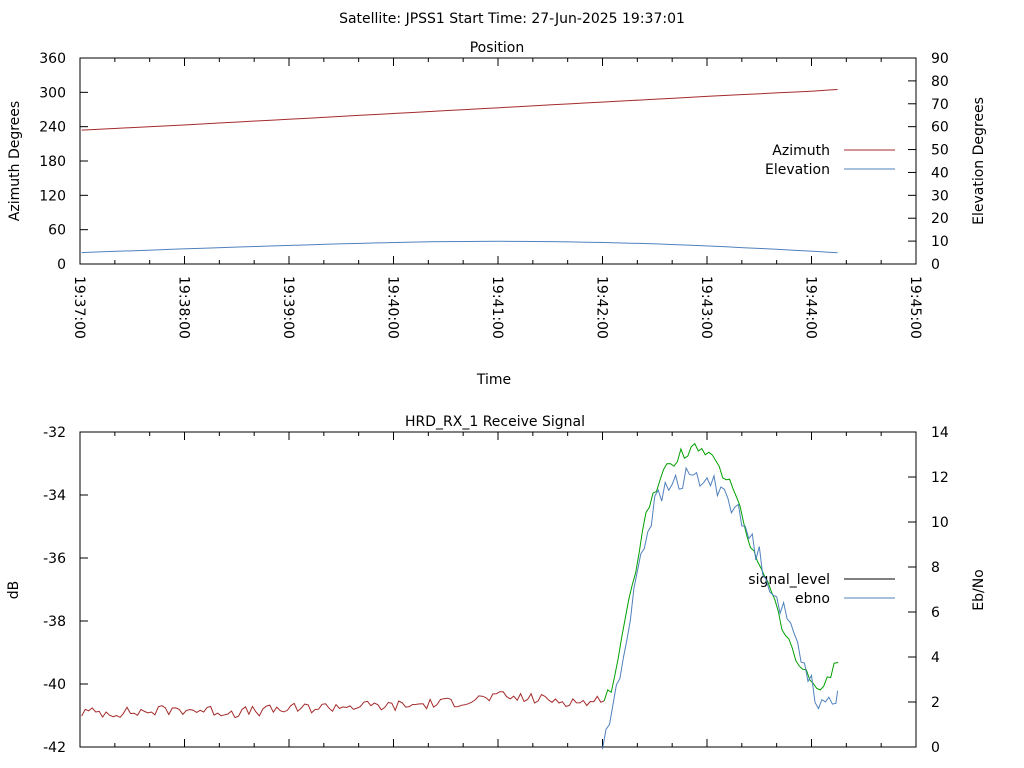 The height and width of the screenshot is (768, 1024). What do you see at coordinates (935, 703) in the screenshot?
I see `y2-tick-label: 2` at bounding box center [935, 703].